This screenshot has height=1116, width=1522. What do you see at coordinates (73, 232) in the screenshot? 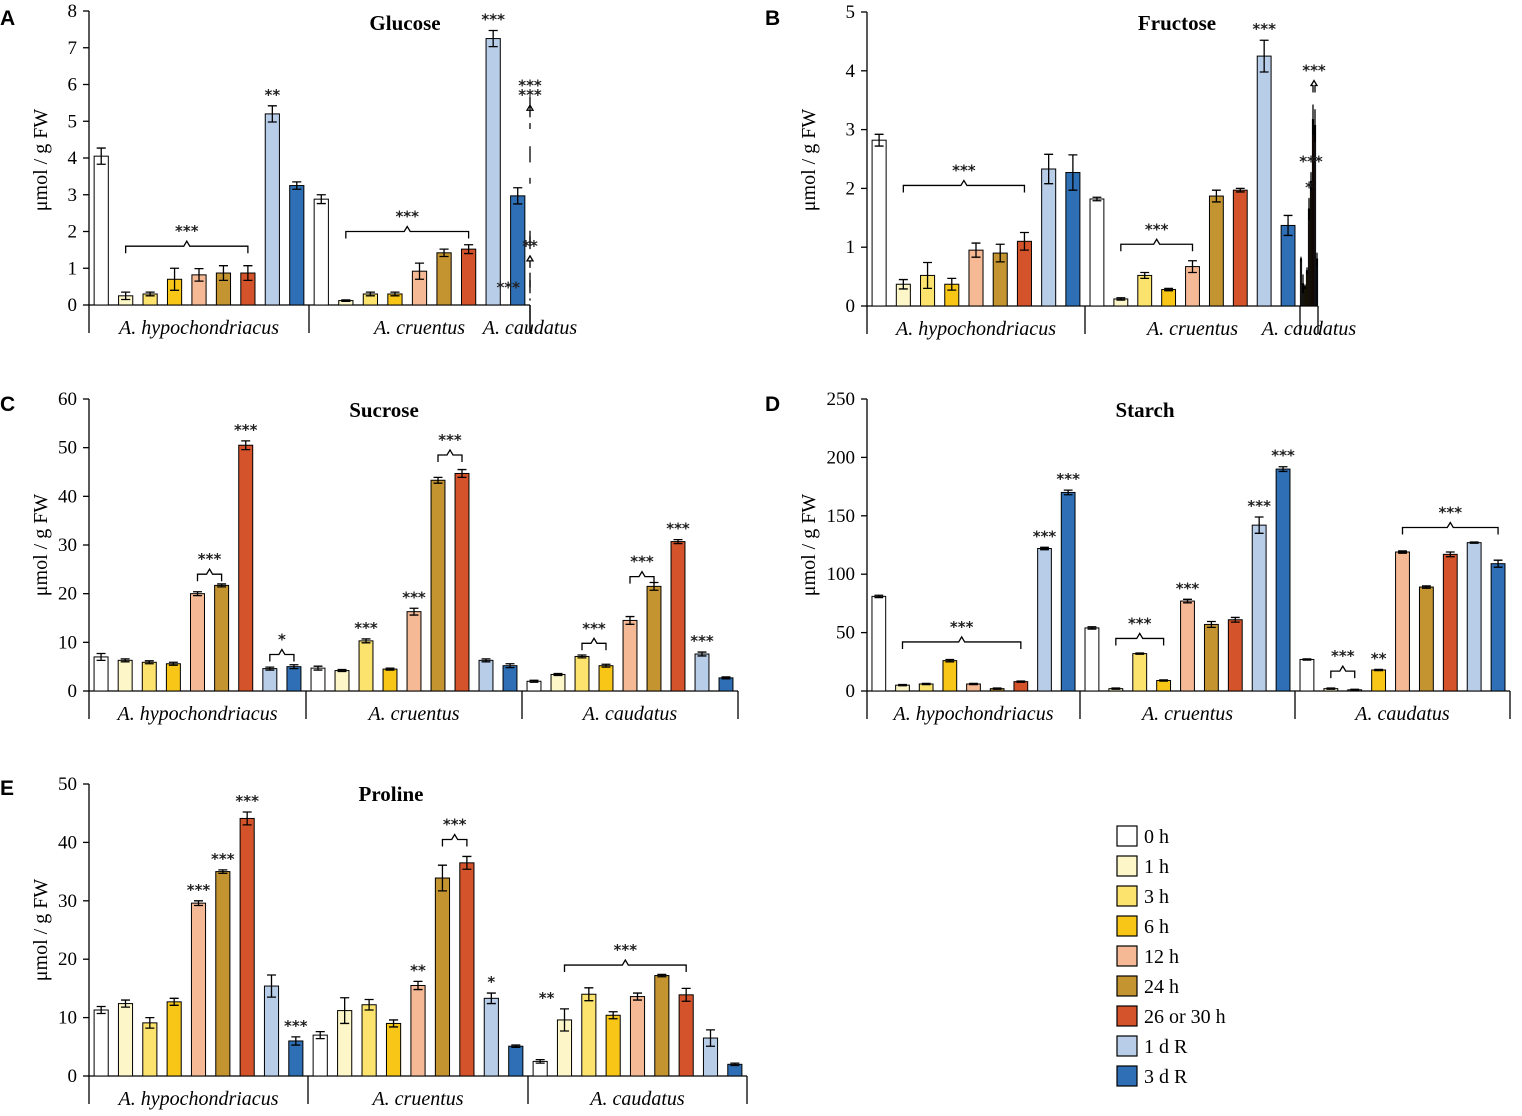
I see `y-tick-label: 2` at bounding box center [73, 232].